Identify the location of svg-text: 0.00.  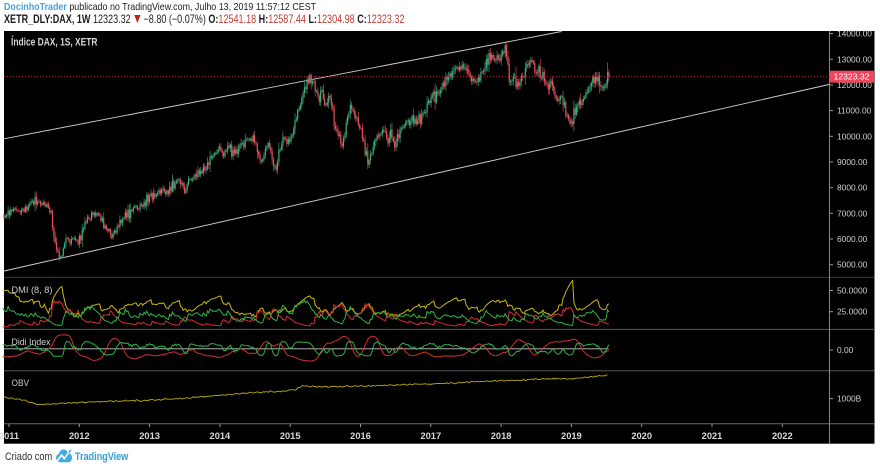
(845, 350).